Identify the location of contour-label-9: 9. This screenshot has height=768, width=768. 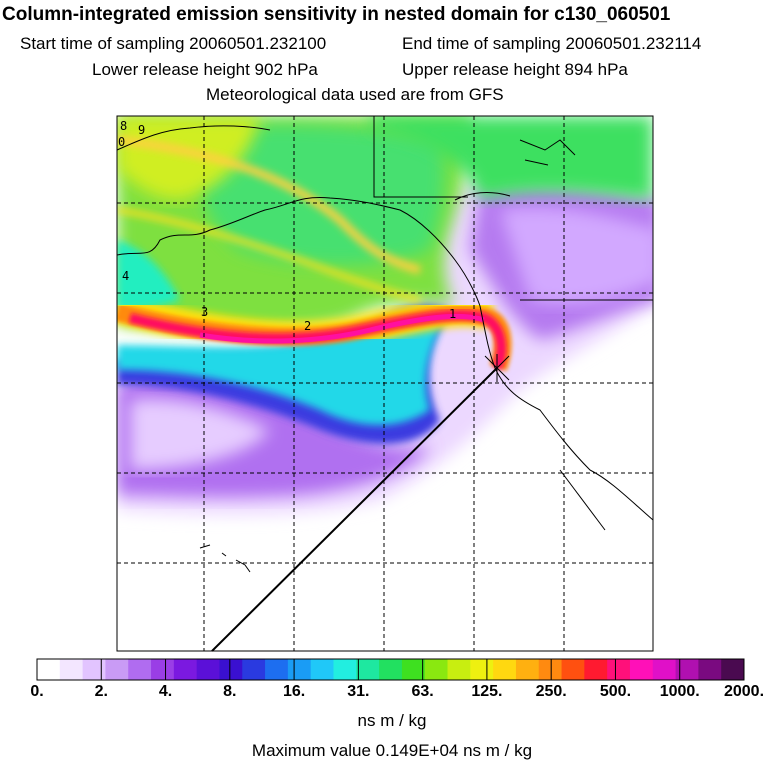
(141, 130).